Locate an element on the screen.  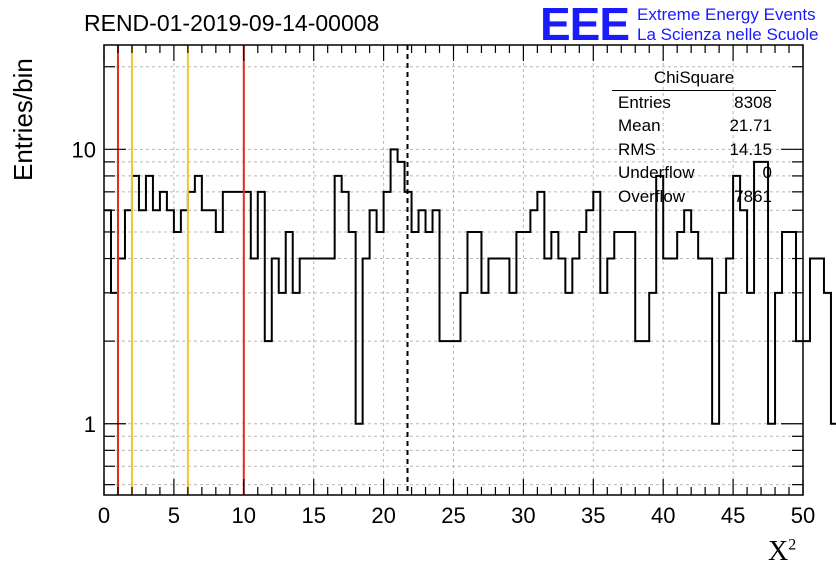
stats-value: 0 is located at coordinates (767, 173).